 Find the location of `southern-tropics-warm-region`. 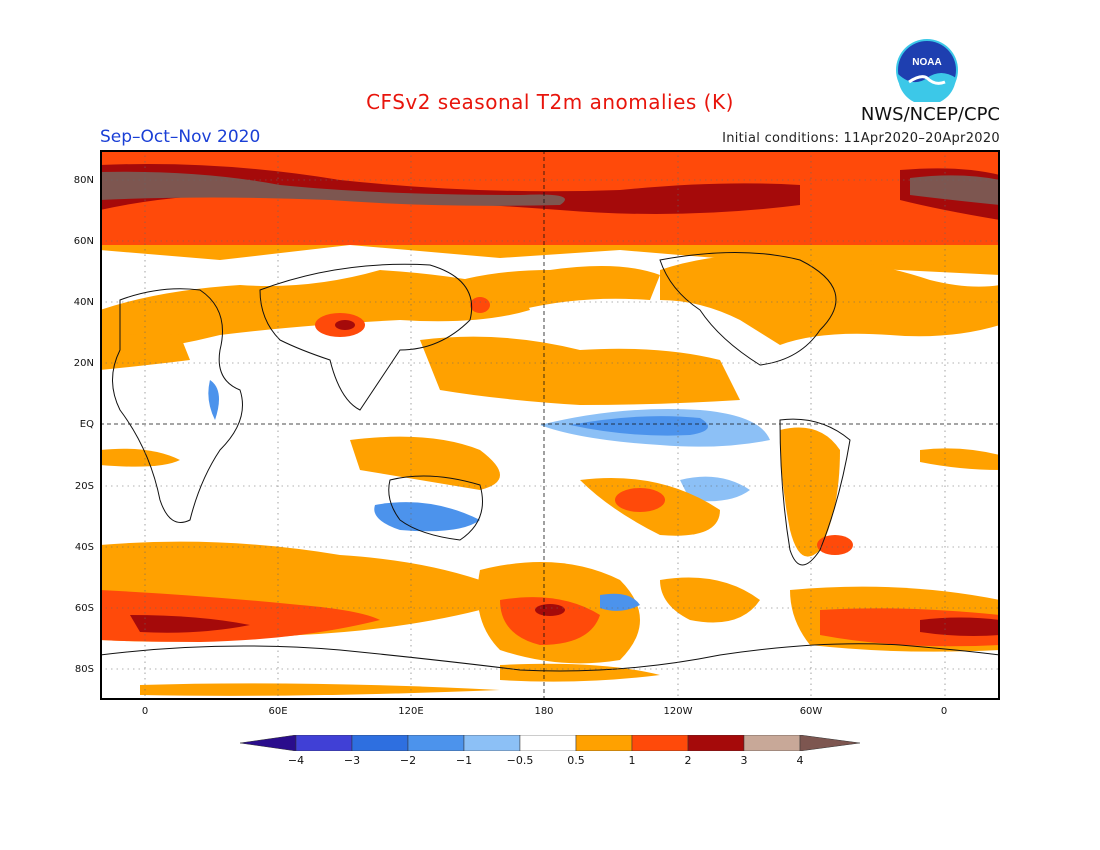

southern-tropics-warm-region is located at coordinates (550, 492).